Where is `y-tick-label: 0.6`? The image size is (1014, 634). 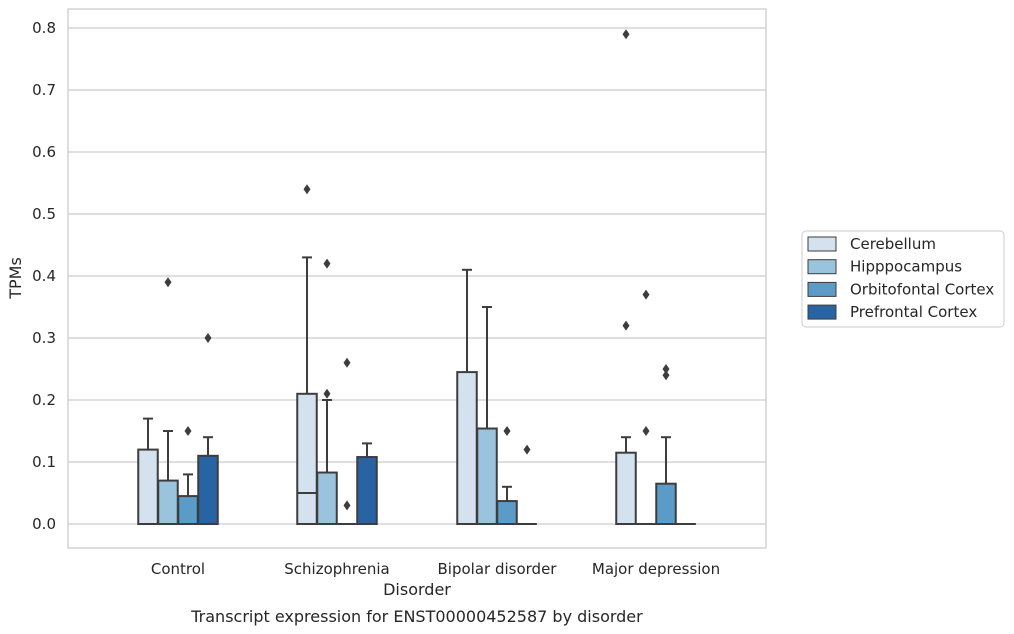 y-tick-label: 0.6 is located at coordinates (44, 152).